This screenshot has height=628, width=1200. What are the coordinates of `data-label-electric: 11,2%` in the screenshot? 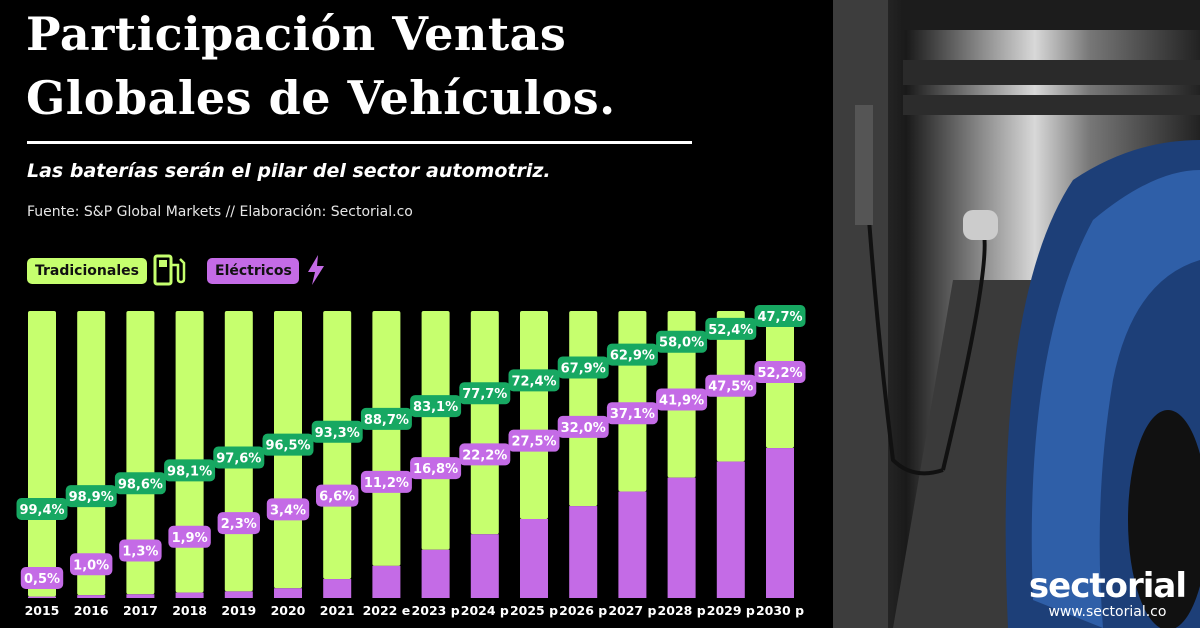 It's located at (386, 483).